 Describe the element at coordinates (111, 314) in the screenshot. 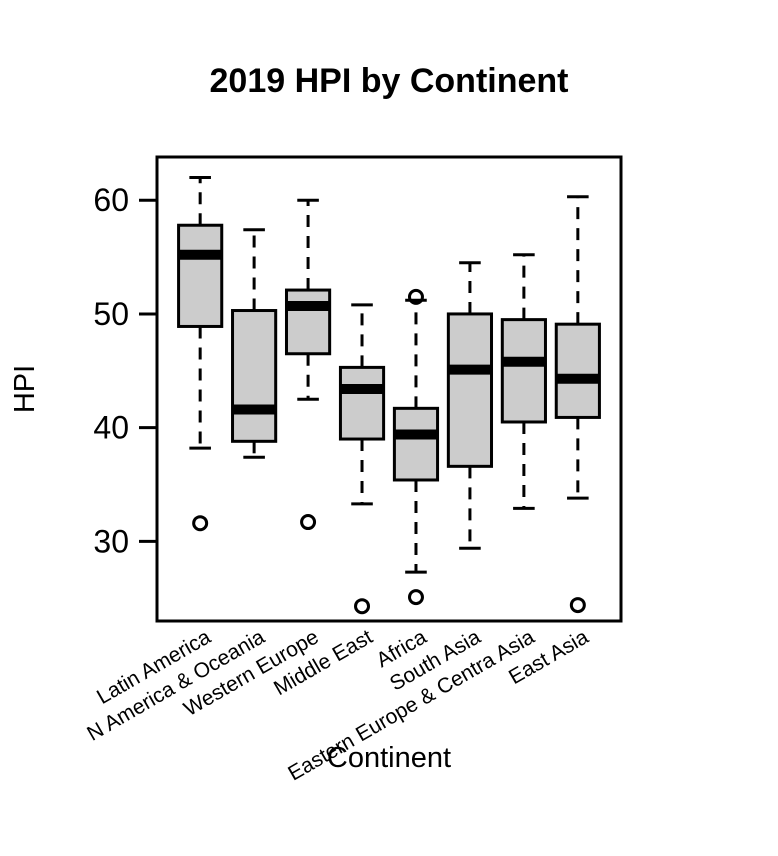

I see `y-tick-label: 50` at that location.